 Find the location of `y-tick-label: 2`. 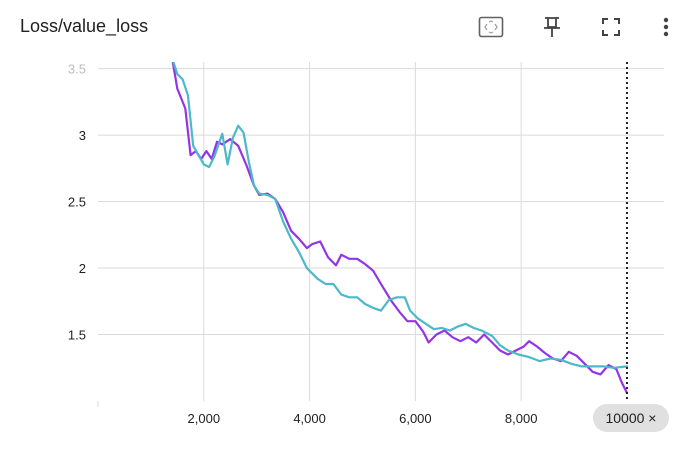

y-tick-label: 2 is located at coordinates (82, 268).